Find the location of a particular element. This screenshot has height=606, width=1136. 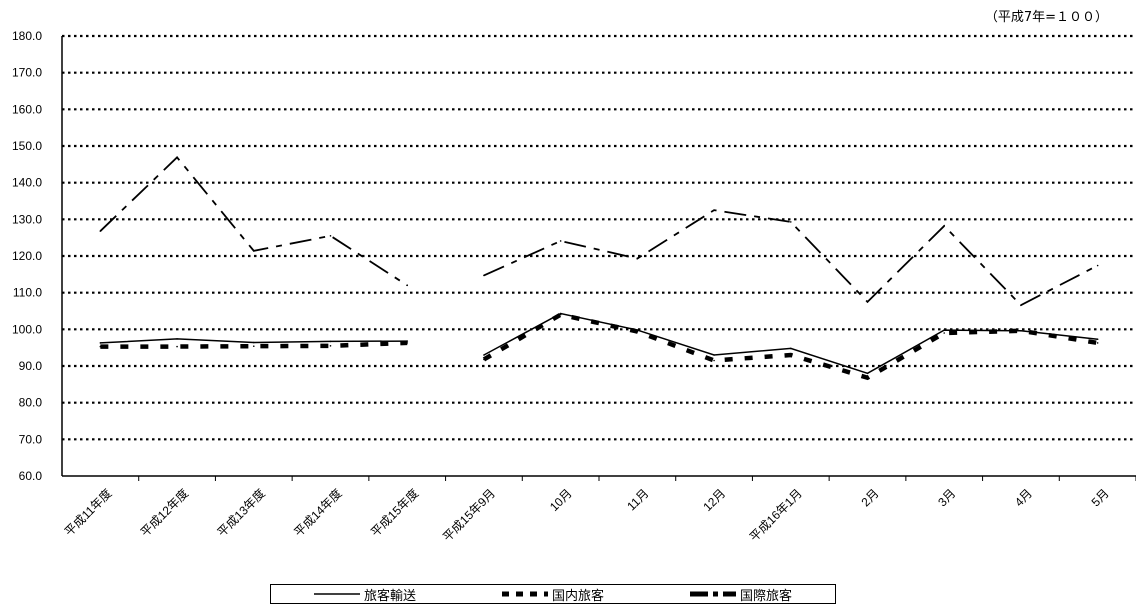

y-tick-label: 60.0 is located at coordinates (31, 476).